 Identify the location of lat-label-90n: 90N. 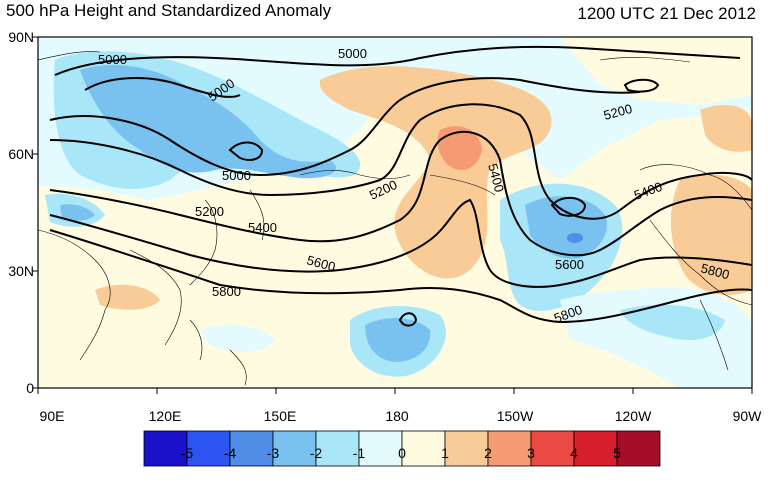
(21, 37).